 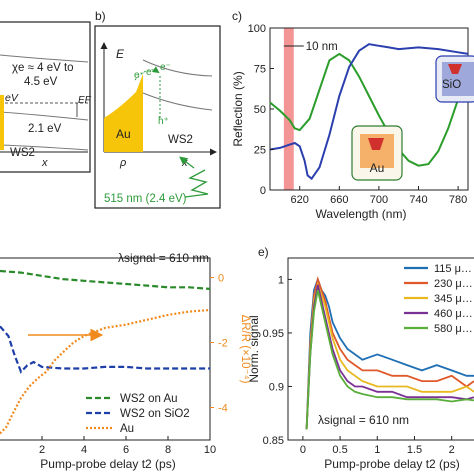 I want to click on y-axis-label: ΔR/R (×10⁻⁴), so click(x=245, y=349).